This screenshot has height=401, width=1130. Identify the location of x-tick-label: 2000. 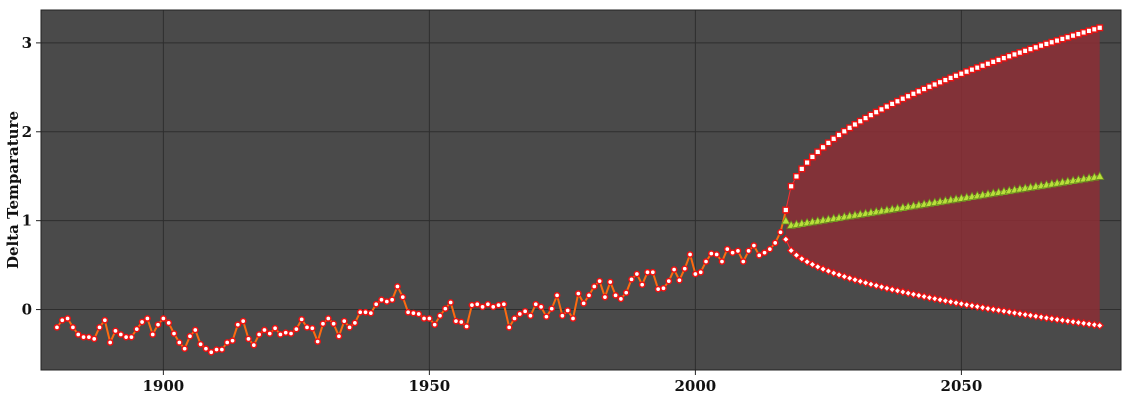
(696, 386).